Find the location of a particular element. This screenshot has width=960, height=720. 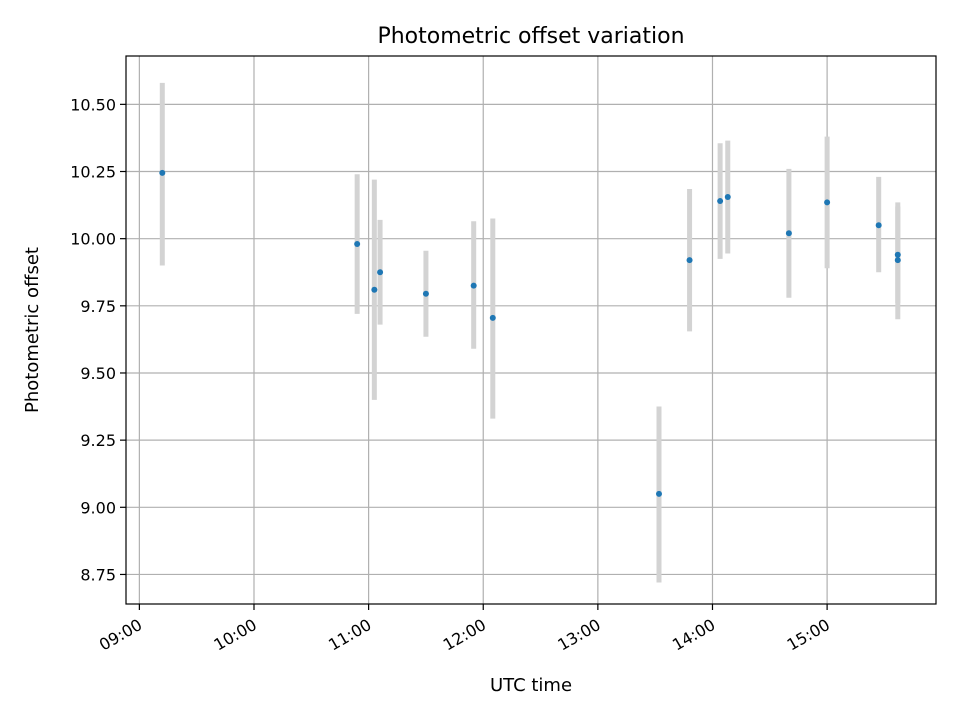

y-tick-label: 10.25 is located at coordinates (93, 172).